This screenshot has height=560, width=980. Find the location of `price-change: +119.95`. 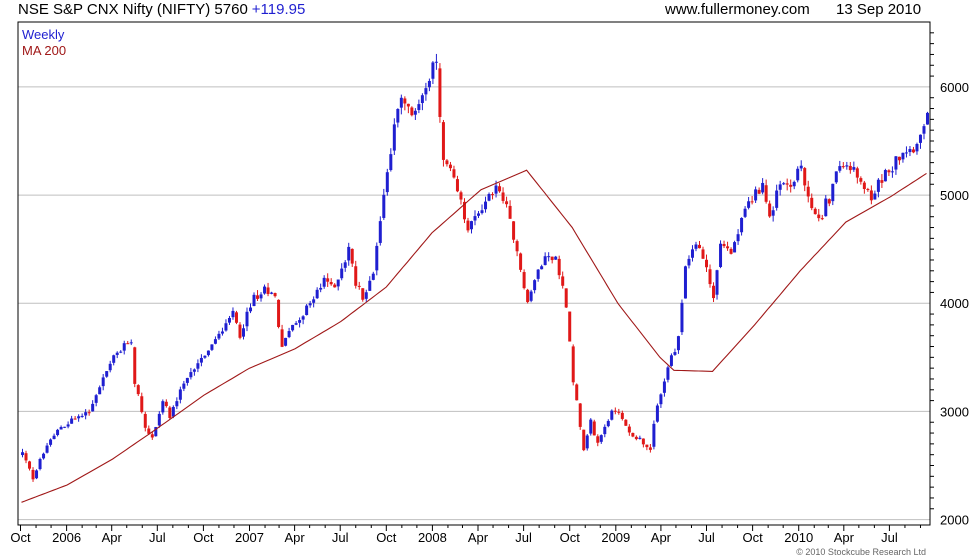

price-change: +119.95 is located at coordinates (278, 9).